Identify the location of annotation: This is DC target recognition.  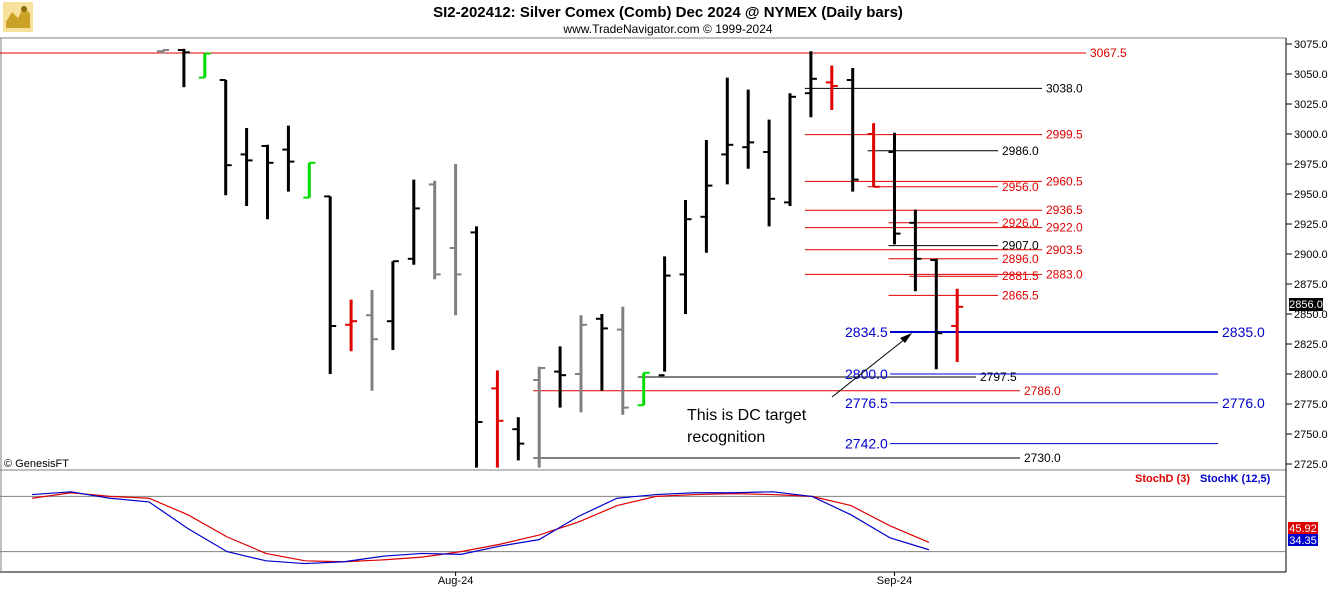
(799, 389).